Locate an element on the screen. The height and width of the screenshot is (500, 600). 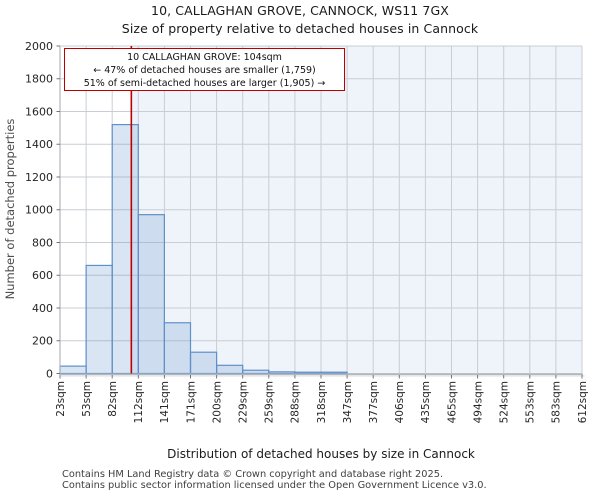
x-tick-label: 229sqm is located at coordinates (244, 402).